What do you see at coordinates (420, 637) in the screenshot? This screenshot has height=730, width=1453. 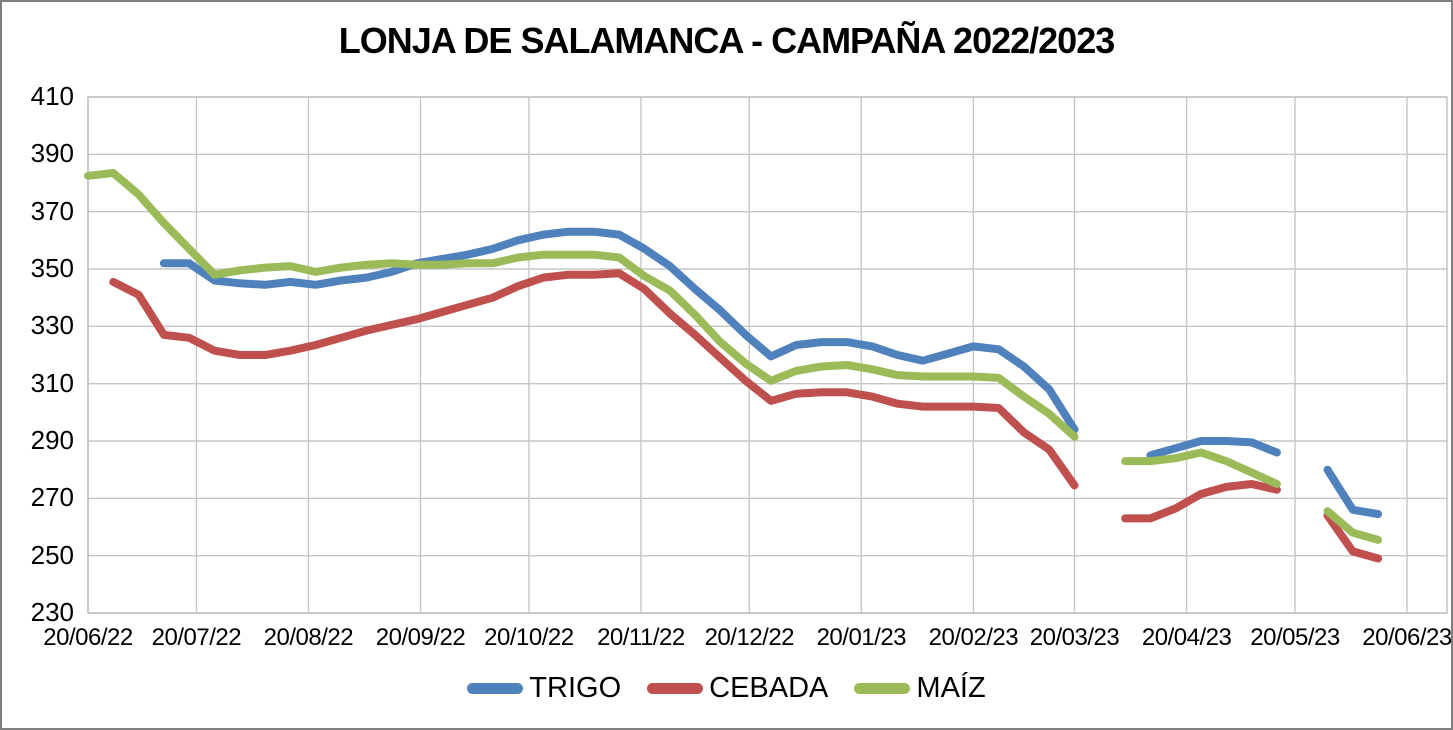 I see `x-tick-label: 20/09/22` at bounding box center [420, 637].